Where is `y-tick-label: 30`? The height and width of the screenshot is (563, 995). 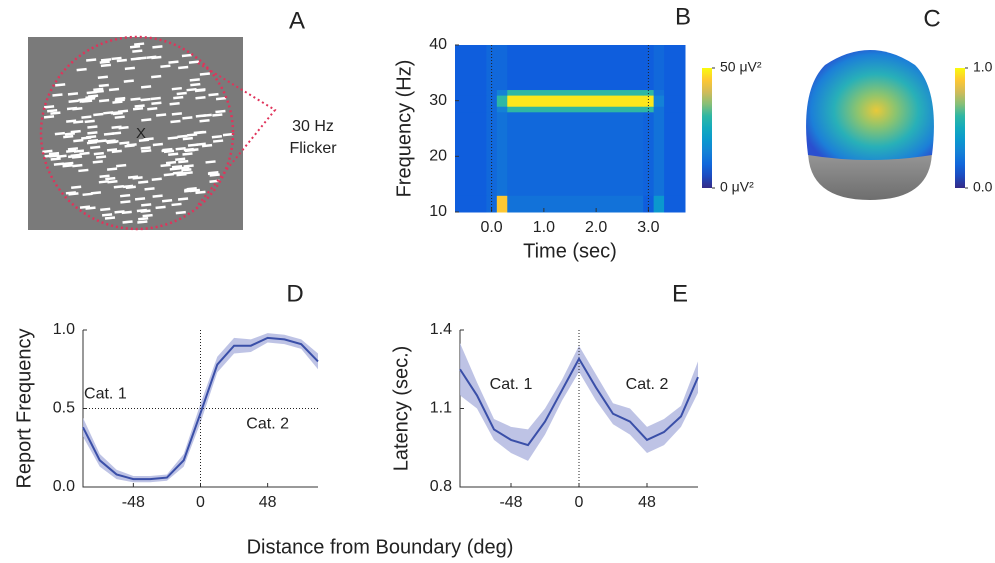
y-tick-label: 30 is located at coordinates (438, 100).